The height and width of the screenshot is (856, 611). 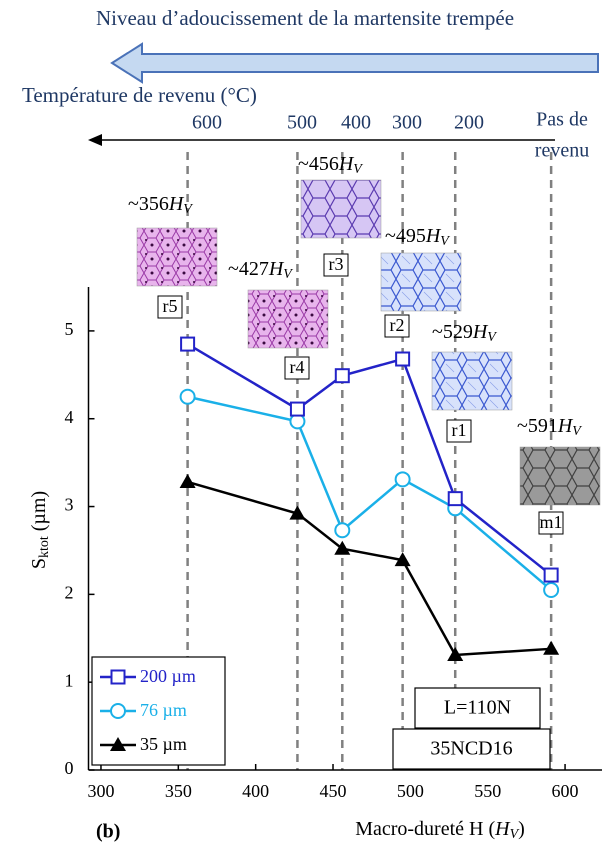 I want to click on x-label-close: ), so click(x=521, y=829).